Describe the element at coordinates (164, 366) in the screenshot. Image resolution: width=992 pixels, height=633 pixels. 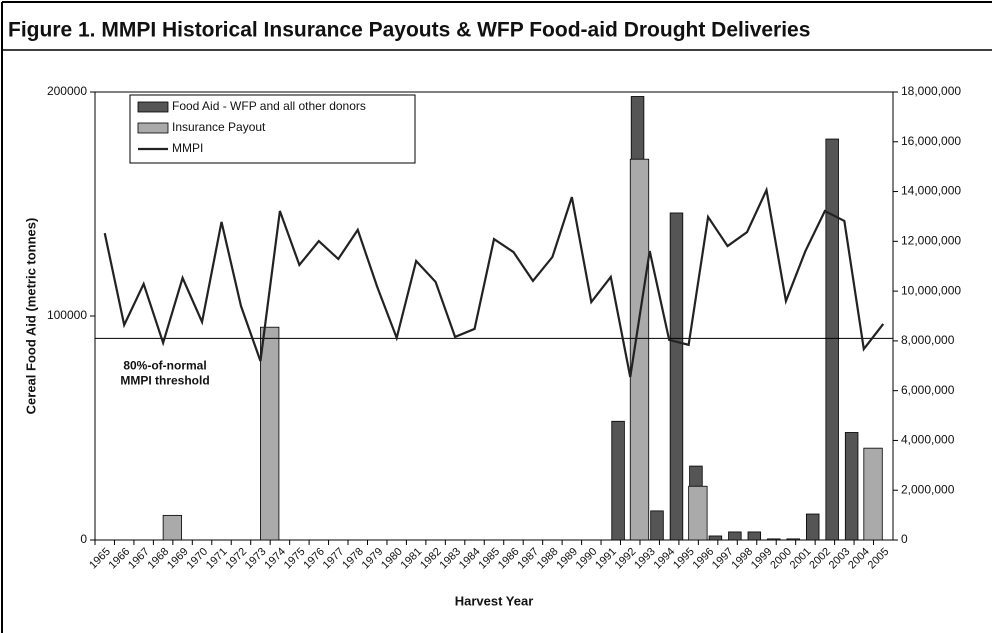
I see `annotation: 80%-of-normal` at that location.